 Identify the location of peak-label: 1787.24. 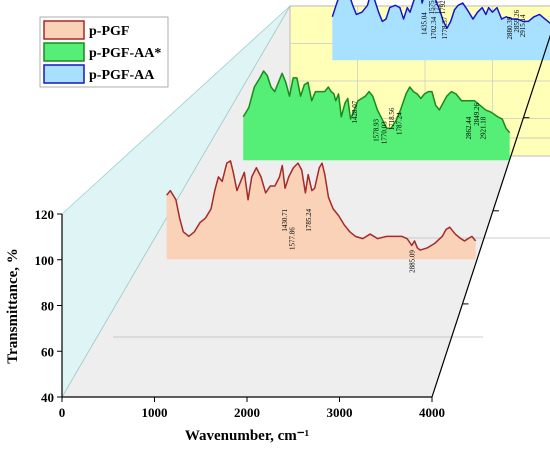
(399, 123).